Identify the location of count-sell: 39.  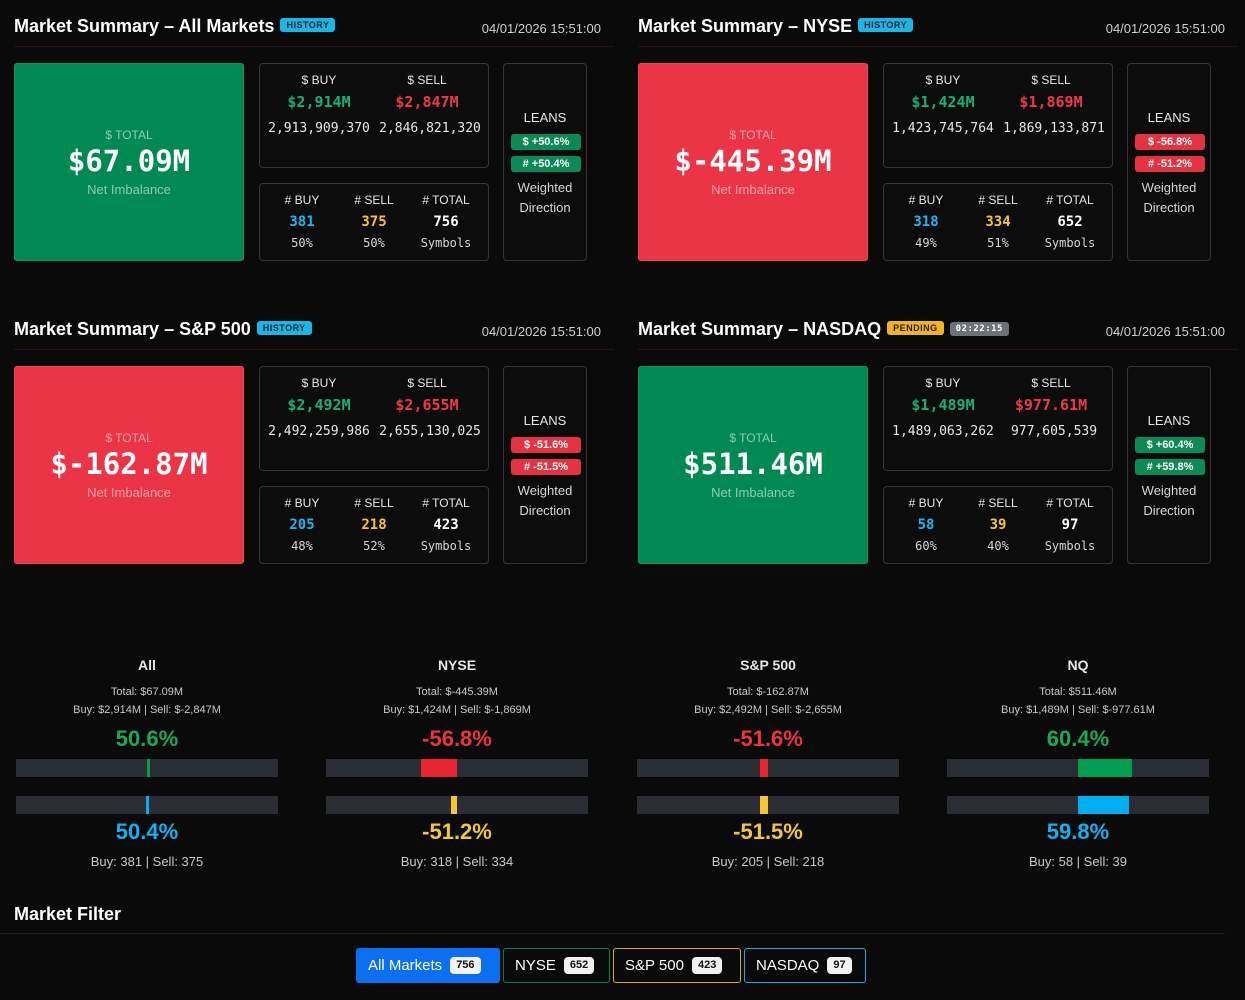
(998, 525).